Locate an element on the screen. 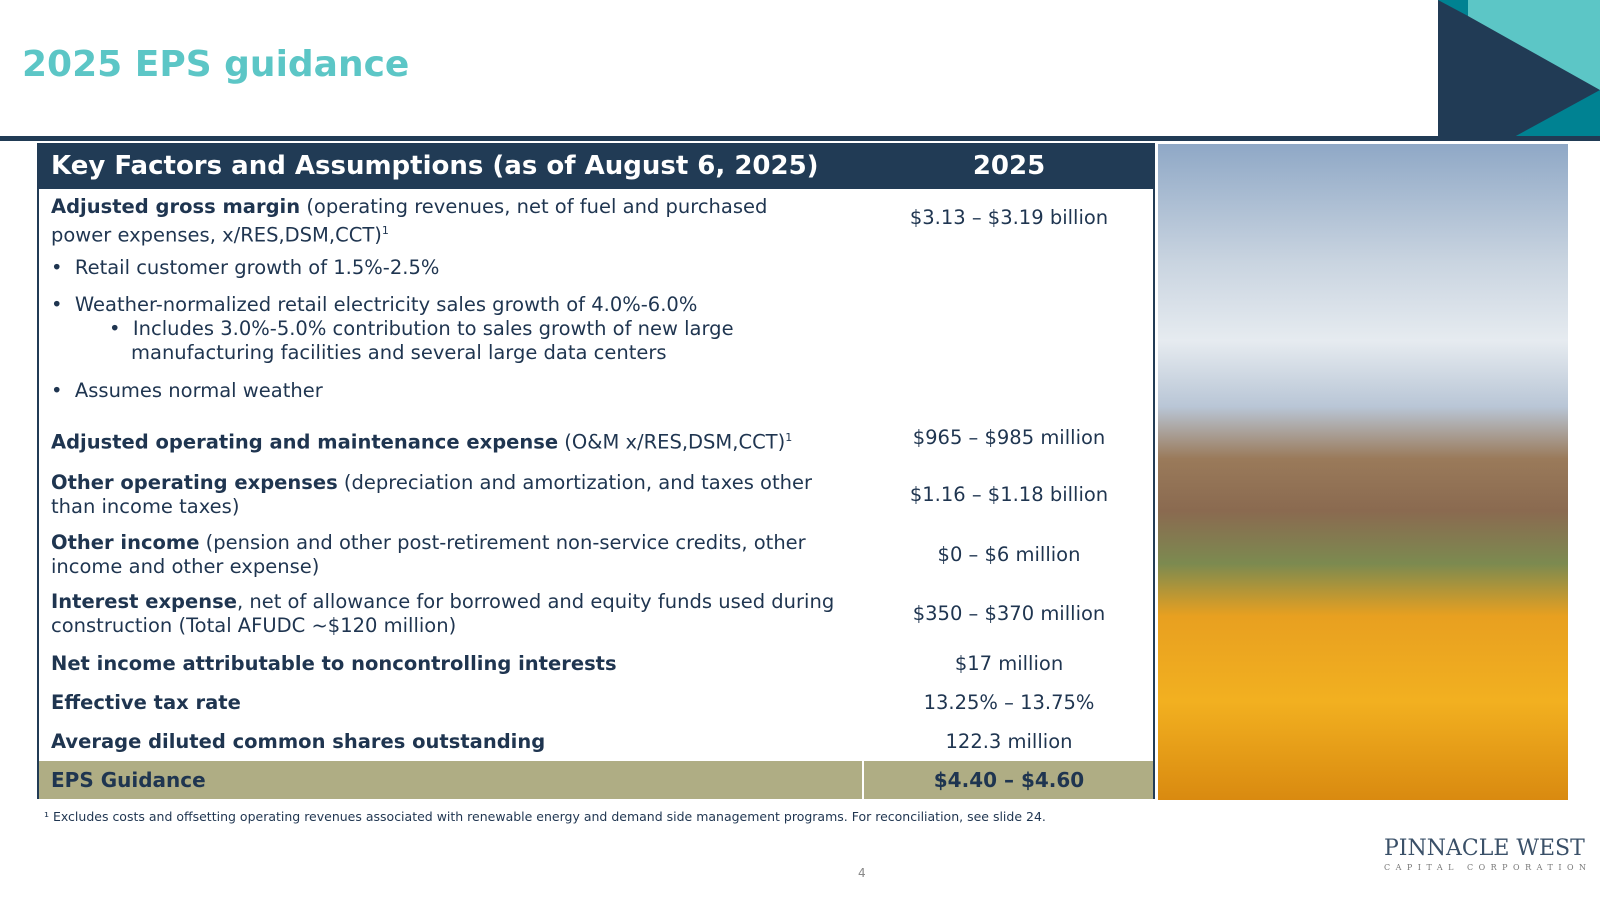 The height and width of the screenshot is (900, 1600). row-value: 13.25% – 13.75% is located at coordinates (1009, 702).